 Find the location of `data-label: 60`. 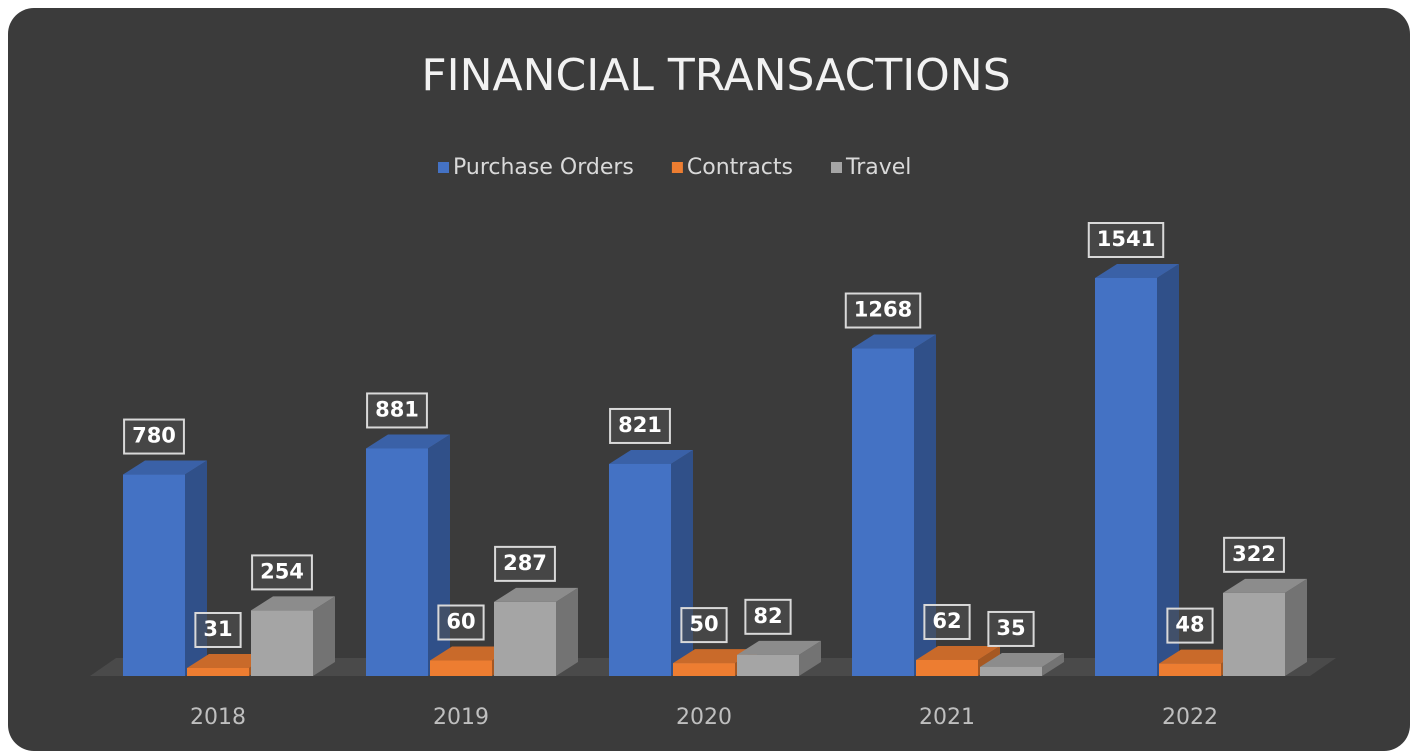

data-label: 60 is located at coordinates (461, 622).